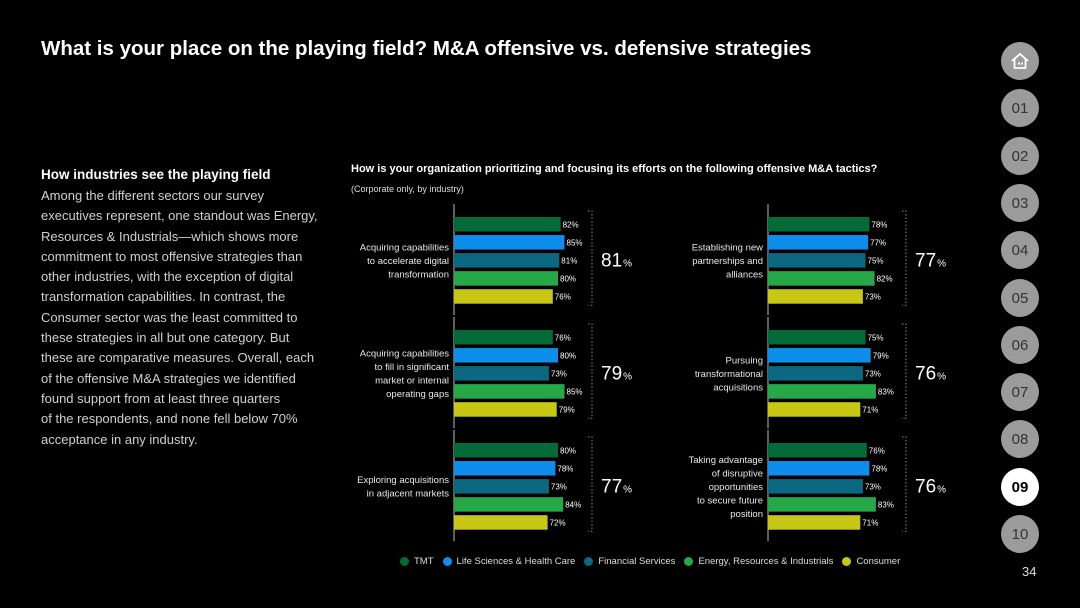 The width and height of the screenshot is (1080, 608). I want to click on bar-value-label: 79%, so click(567, 410).